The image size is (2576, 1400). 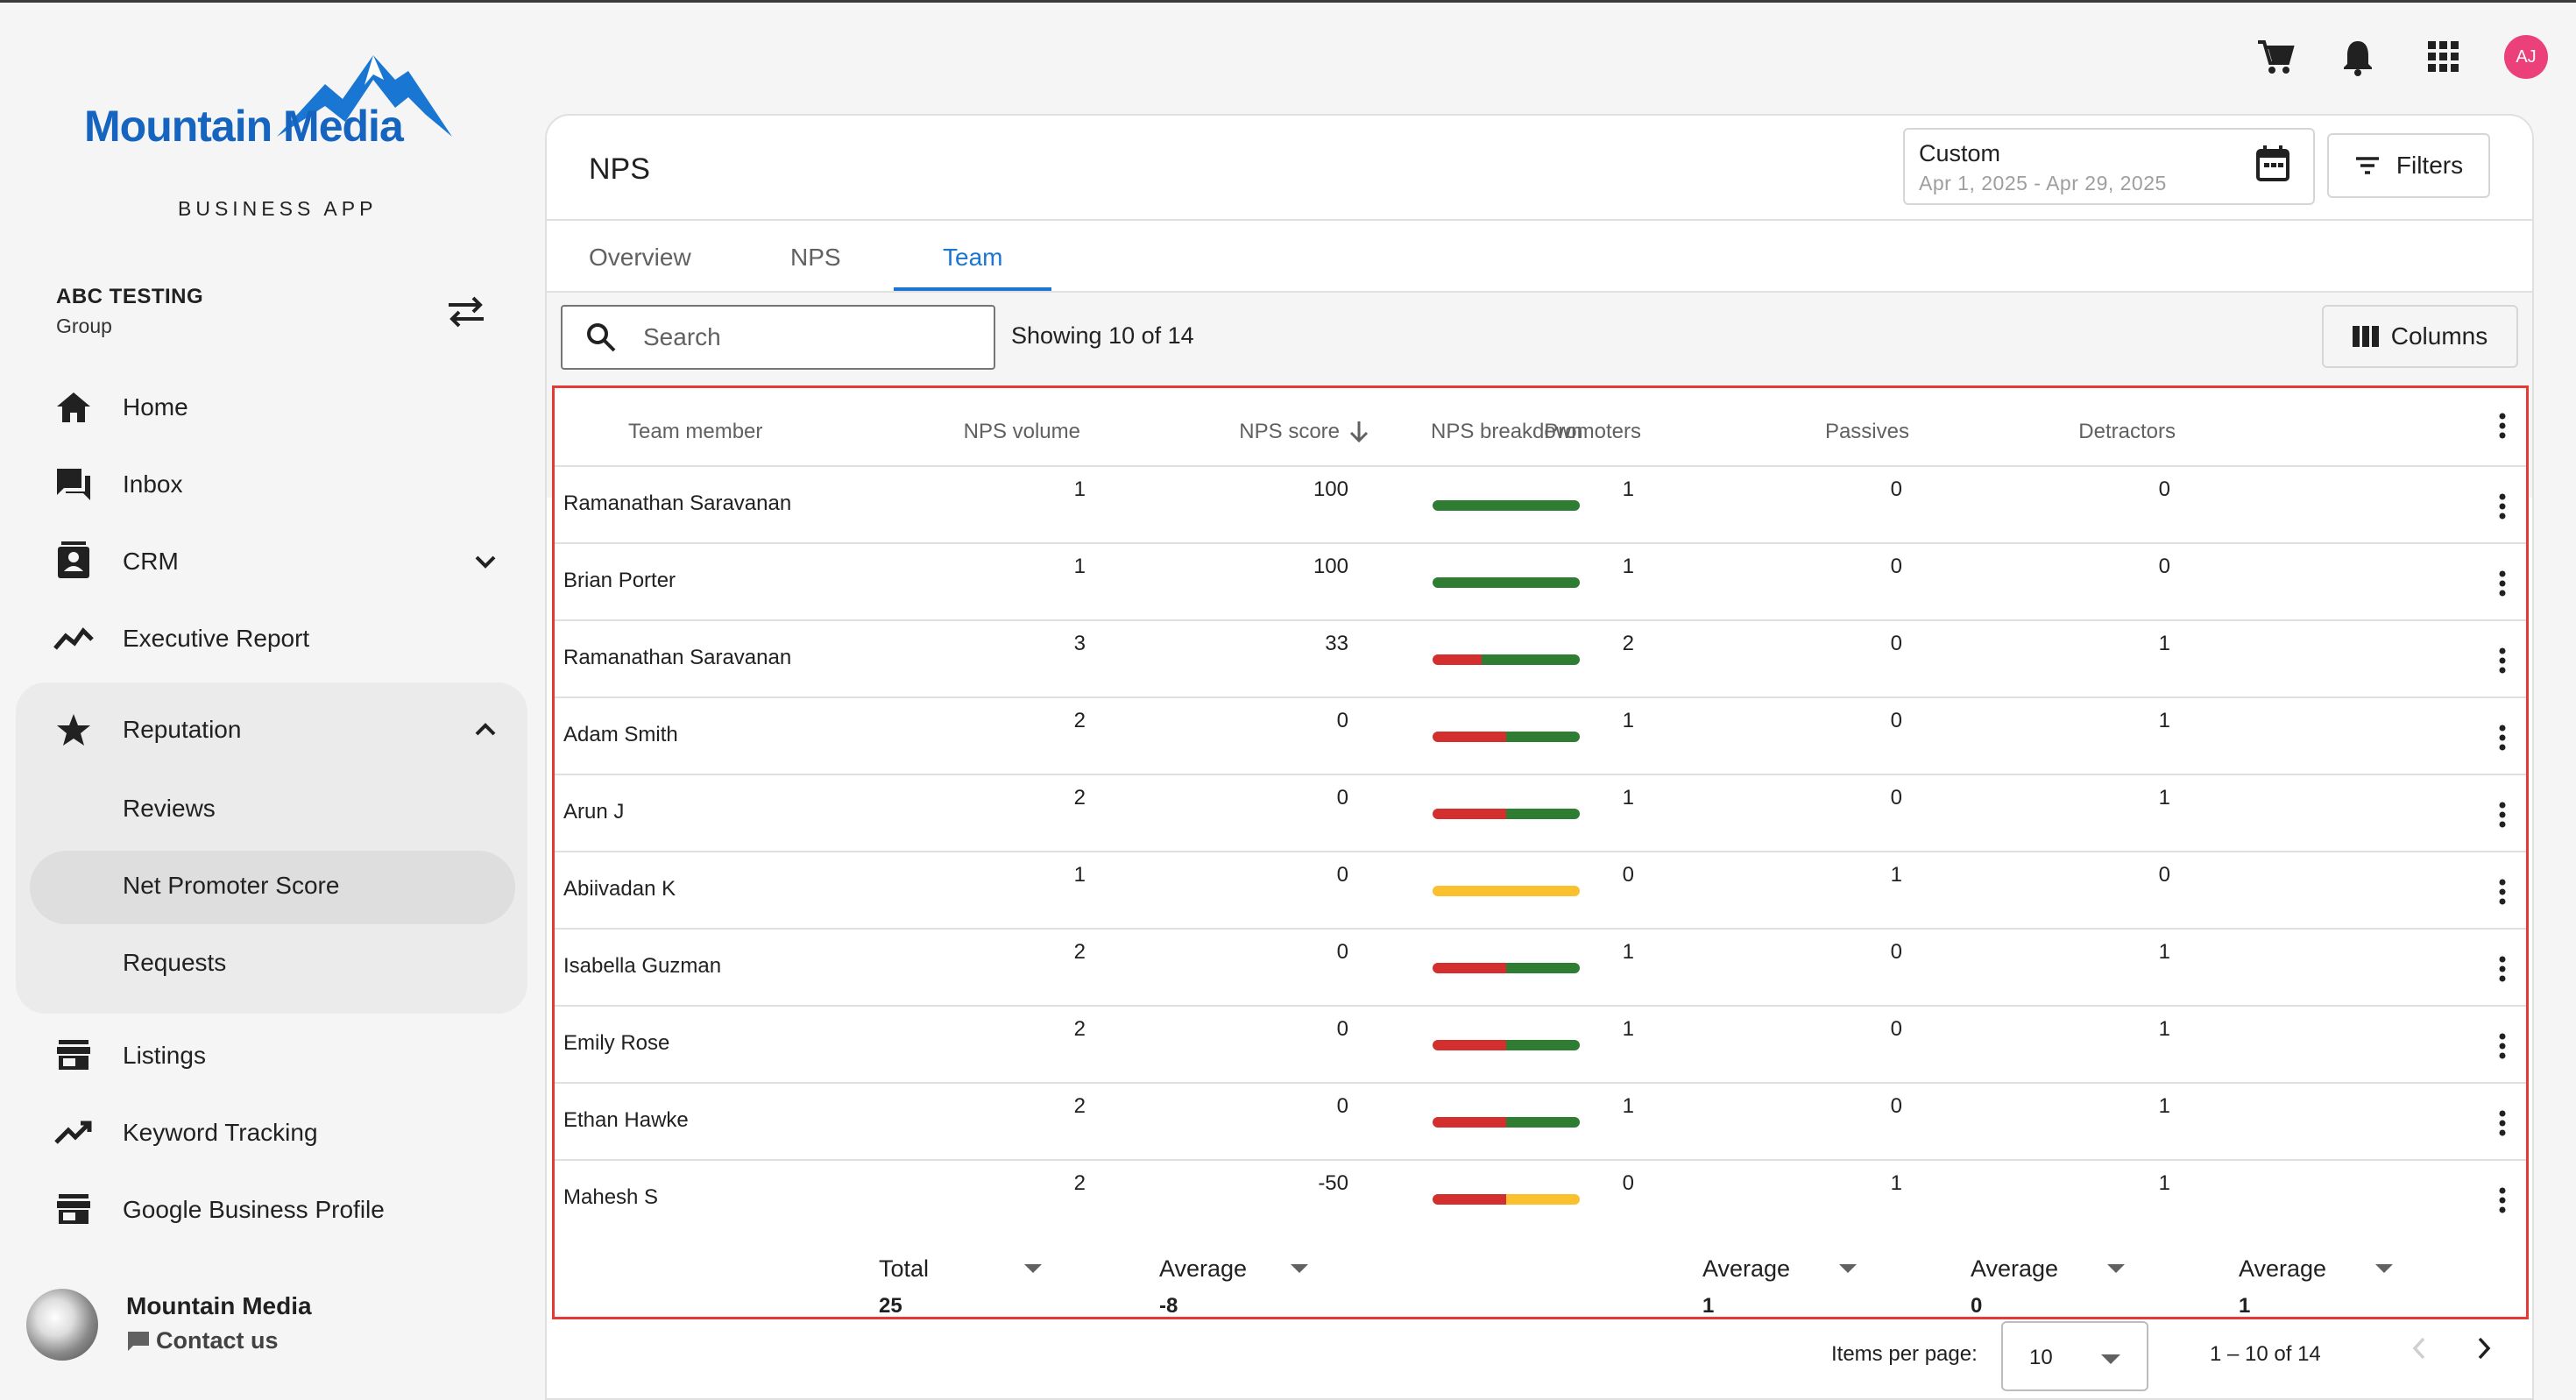 What do you see at coordinates (695, 431) in the screenshot?
I see `column-header-team-member: Team member` at bounding box center [695, 431].